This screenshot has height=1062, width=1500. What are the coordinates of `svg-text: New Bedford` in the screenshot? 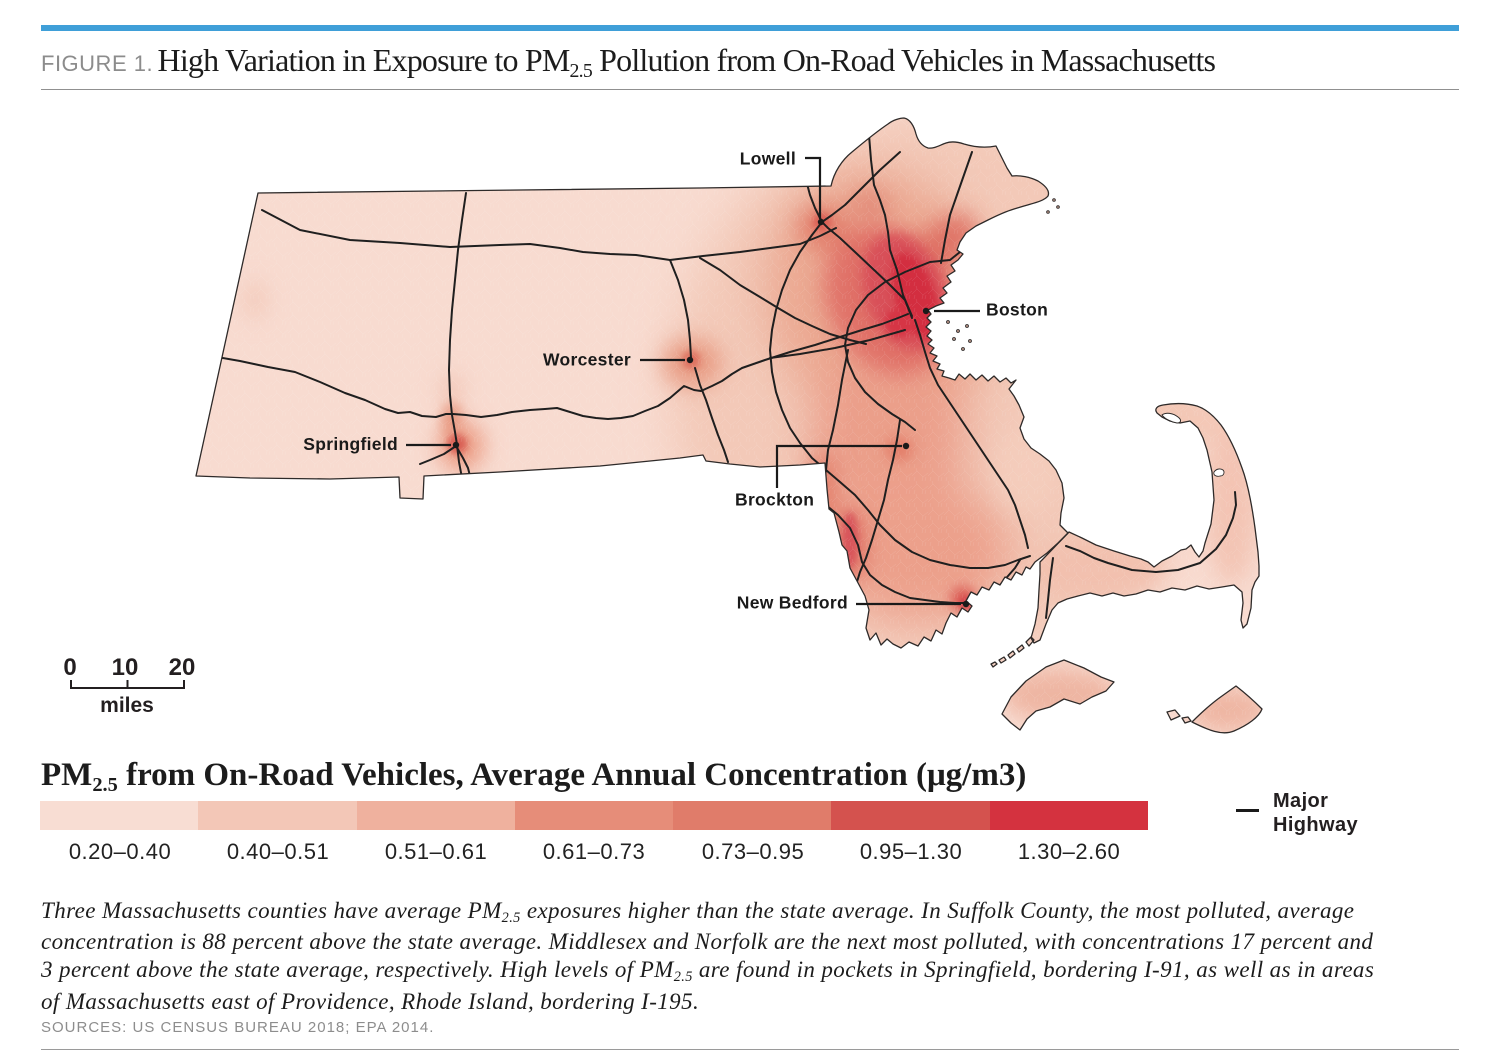 It's located at (792, 603).